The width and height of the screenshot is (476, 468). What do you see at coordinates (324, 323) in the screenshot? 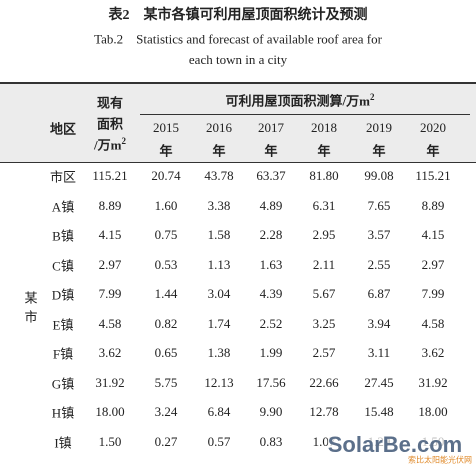
I see `cell: 3.25` at bounding box center [324, 323].